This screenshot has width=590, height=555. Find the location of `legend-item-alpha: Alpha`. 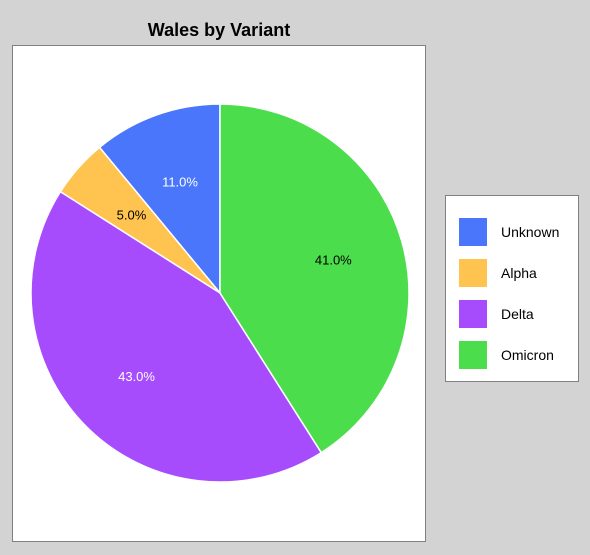

legend-item-alpha: Alpha is located at coordinates (498, 273).